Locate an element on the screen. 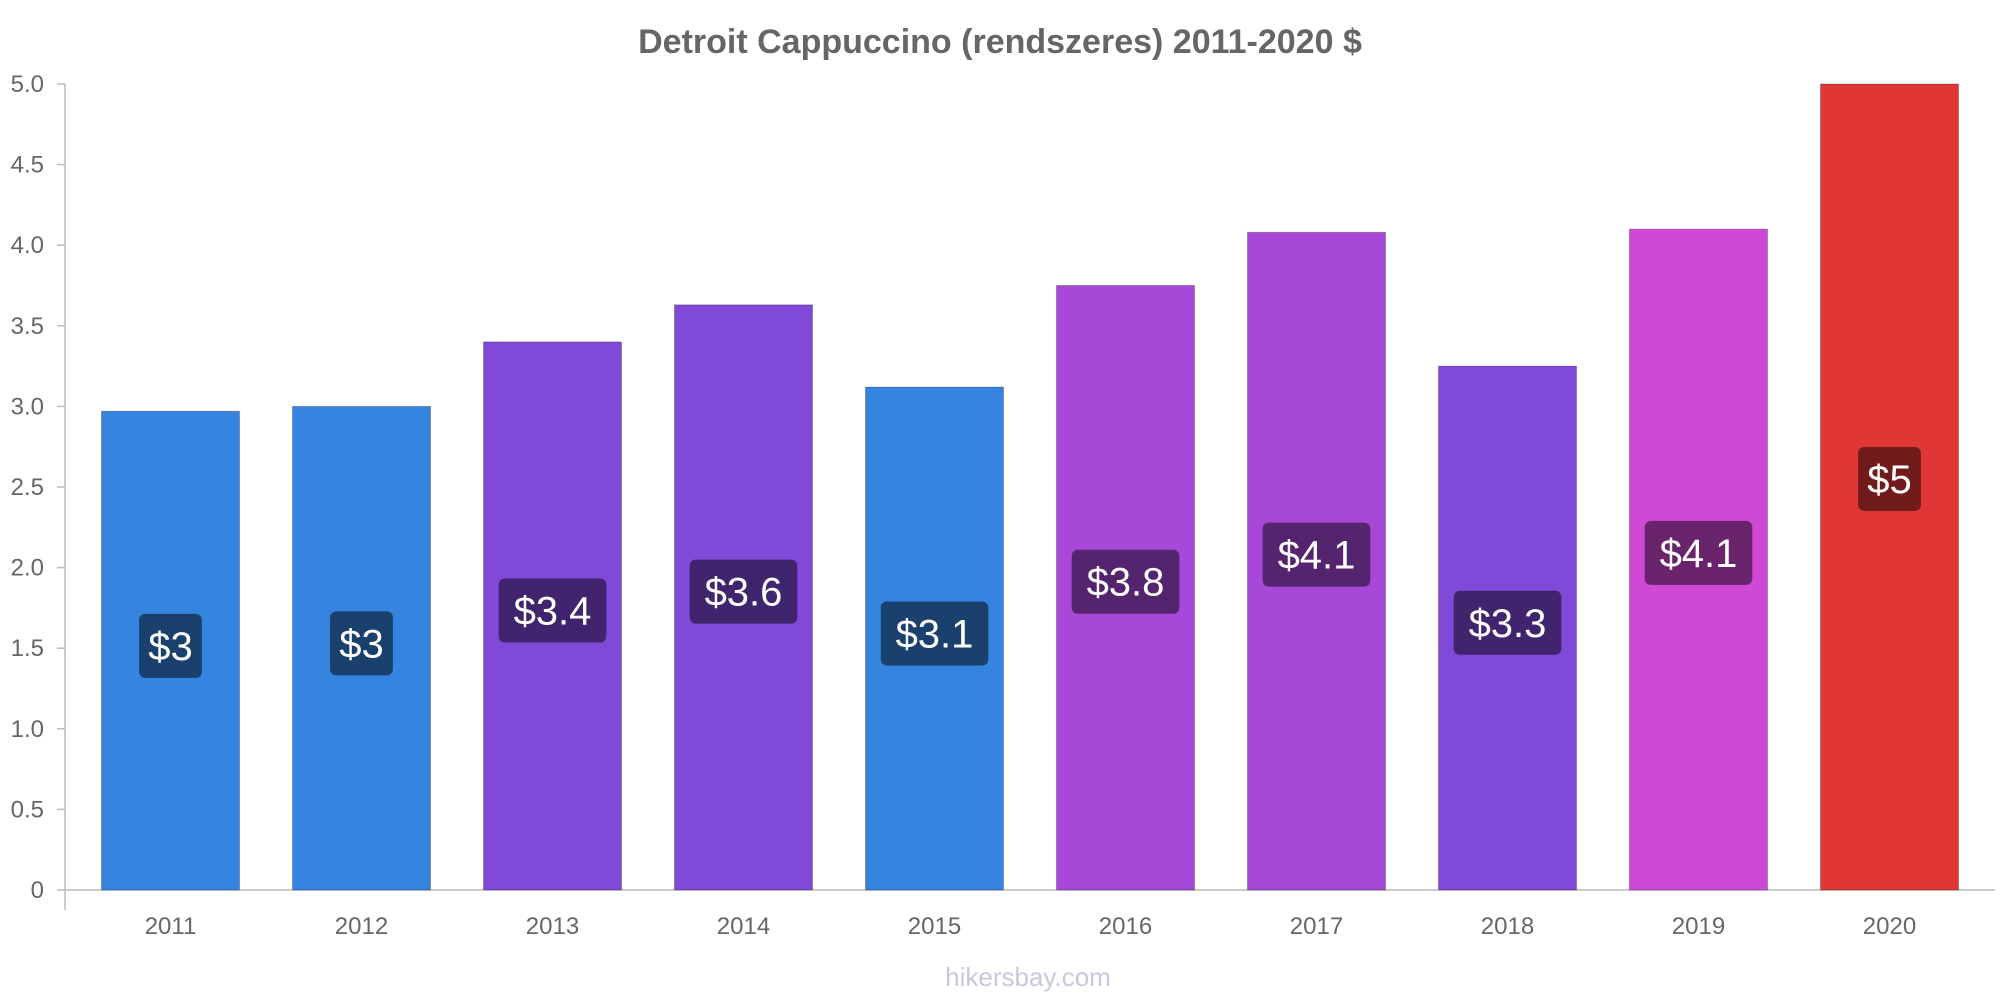  data-label: $5 is located at coordinates (1889, 480).